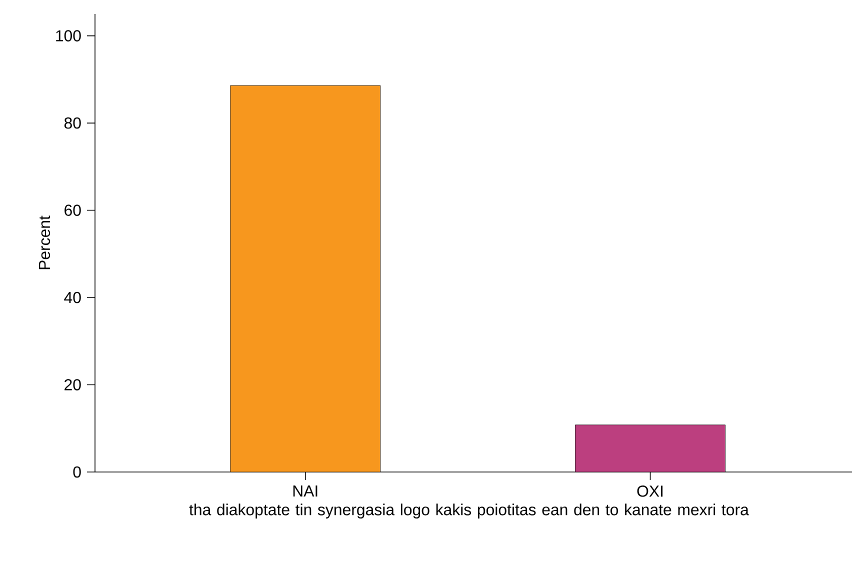  I want to click on y-tick-label: 40, so click(72, 298).